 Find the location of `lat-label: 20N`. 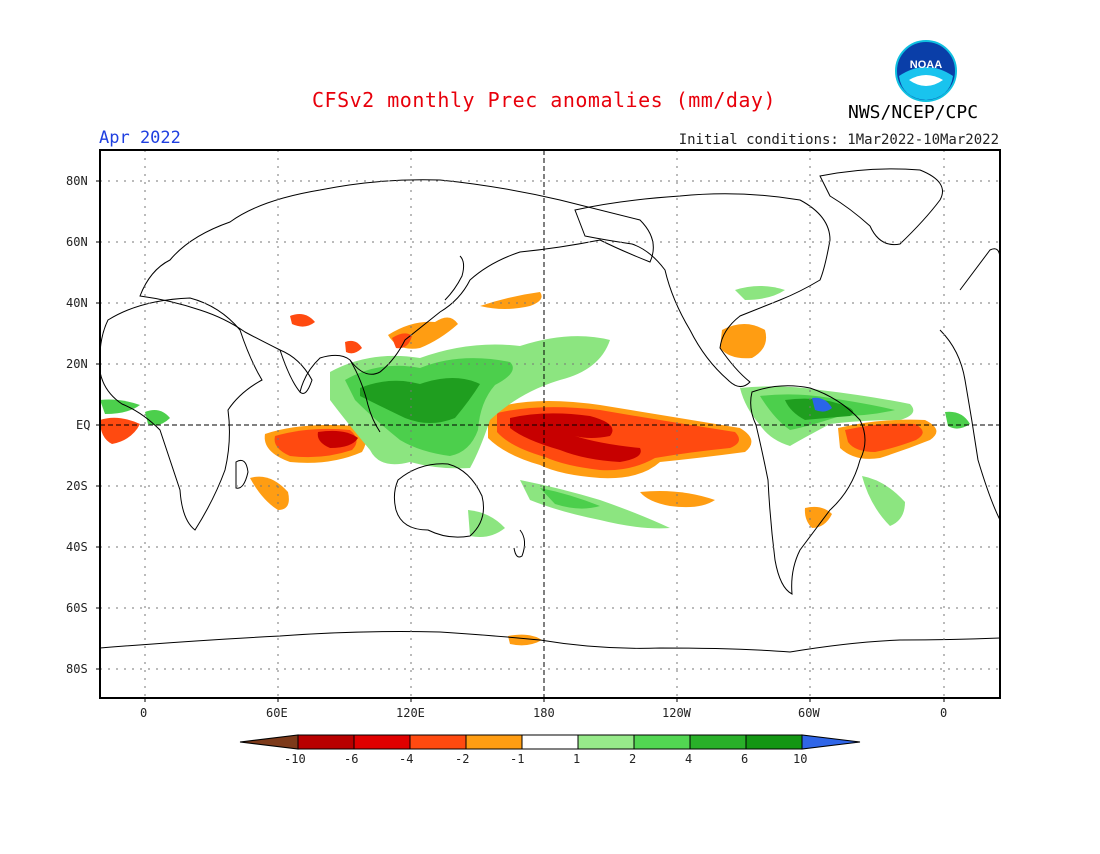

lat-label: 20N is located at coordinates (77, 364).